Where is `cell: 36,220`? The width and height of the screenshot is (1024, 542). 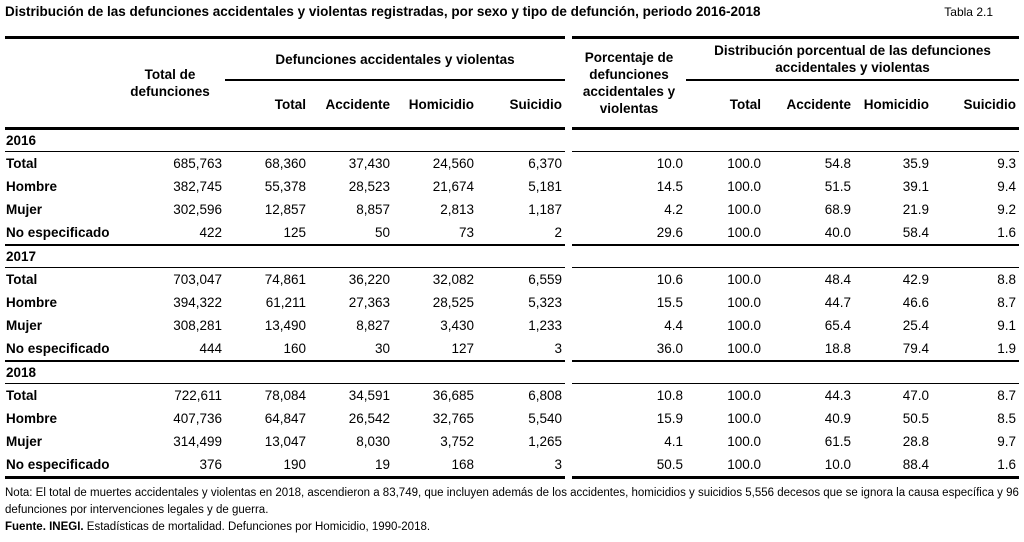 cell: 36,220 is located at coordinates (369, 279).